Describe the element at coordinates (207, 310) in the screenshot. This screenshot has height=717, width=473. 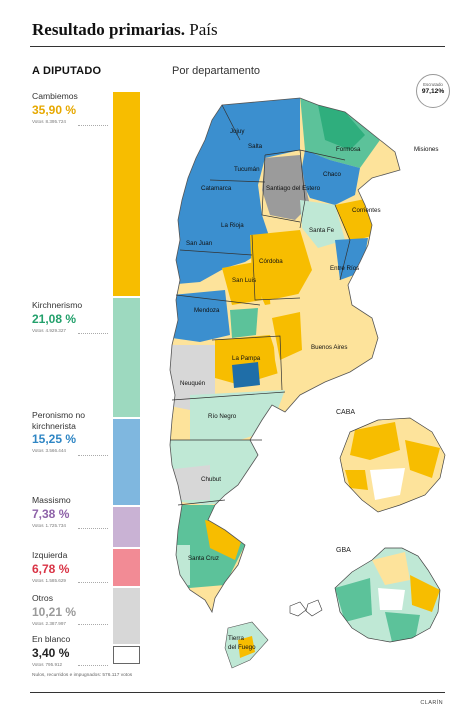
I see `label-mendoza: Mendoza` at that location.